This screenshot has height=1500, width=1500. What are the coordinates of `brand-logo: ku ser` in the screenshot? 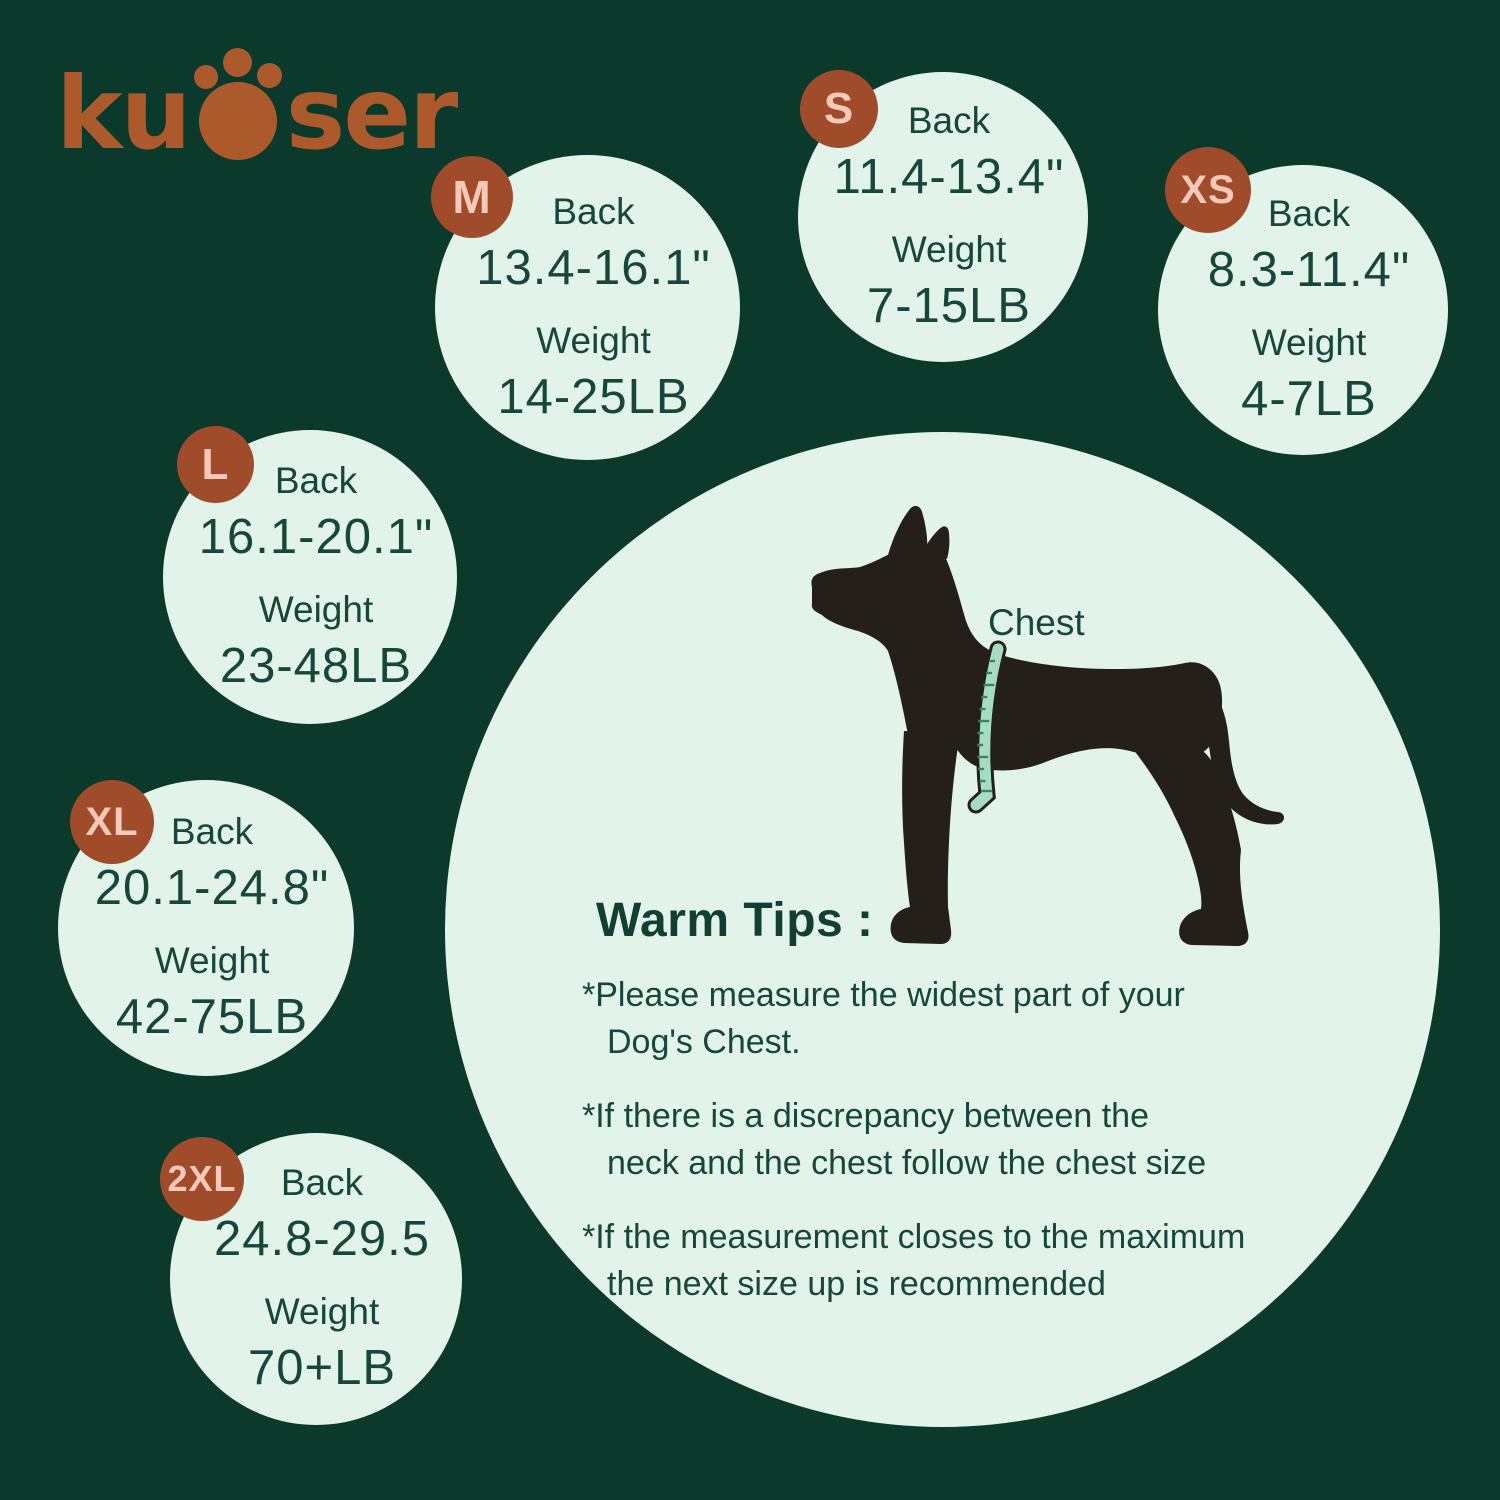 It's located at (257, 110).